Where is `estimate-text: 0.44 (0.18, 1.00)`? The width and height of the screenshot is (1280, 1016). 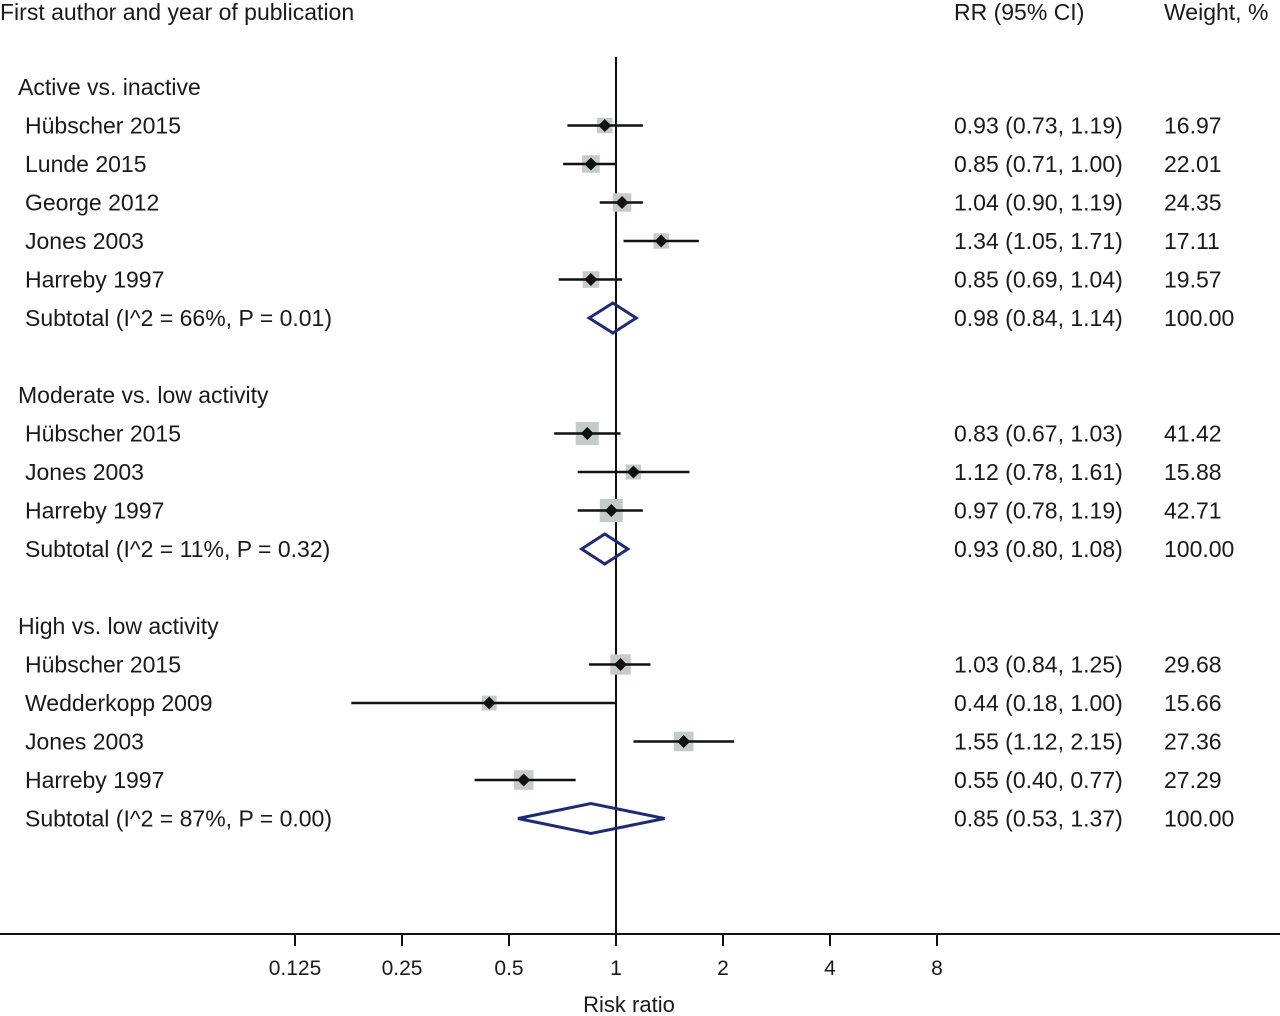
estimate-text: 0.44 (0.18, 1.00) is located at coordinates (1038, 703).